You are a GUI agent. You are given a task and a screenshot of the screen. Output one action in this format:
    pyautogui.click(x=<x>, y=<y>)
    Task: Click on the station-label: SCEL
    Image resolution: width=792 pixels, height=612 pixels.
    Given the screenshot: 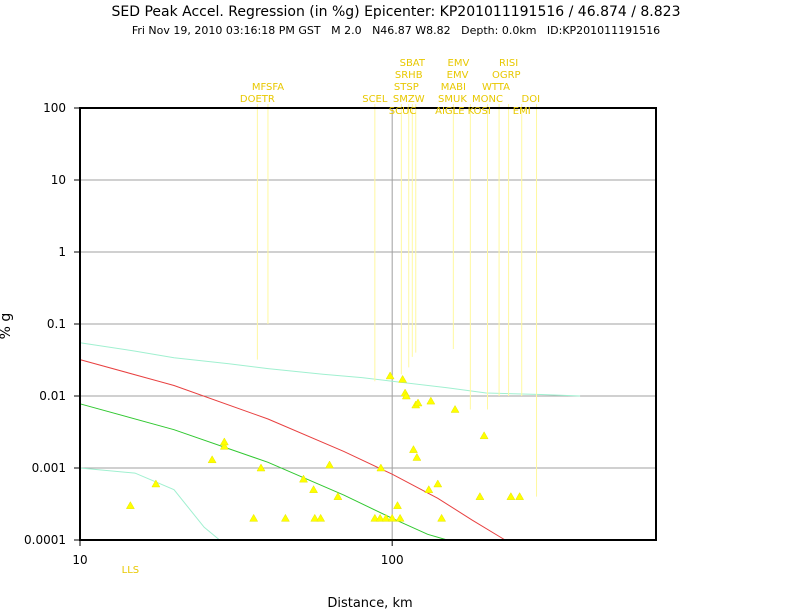 What is the action you would take?
    pyautogui.click(x=375, y=99)
    